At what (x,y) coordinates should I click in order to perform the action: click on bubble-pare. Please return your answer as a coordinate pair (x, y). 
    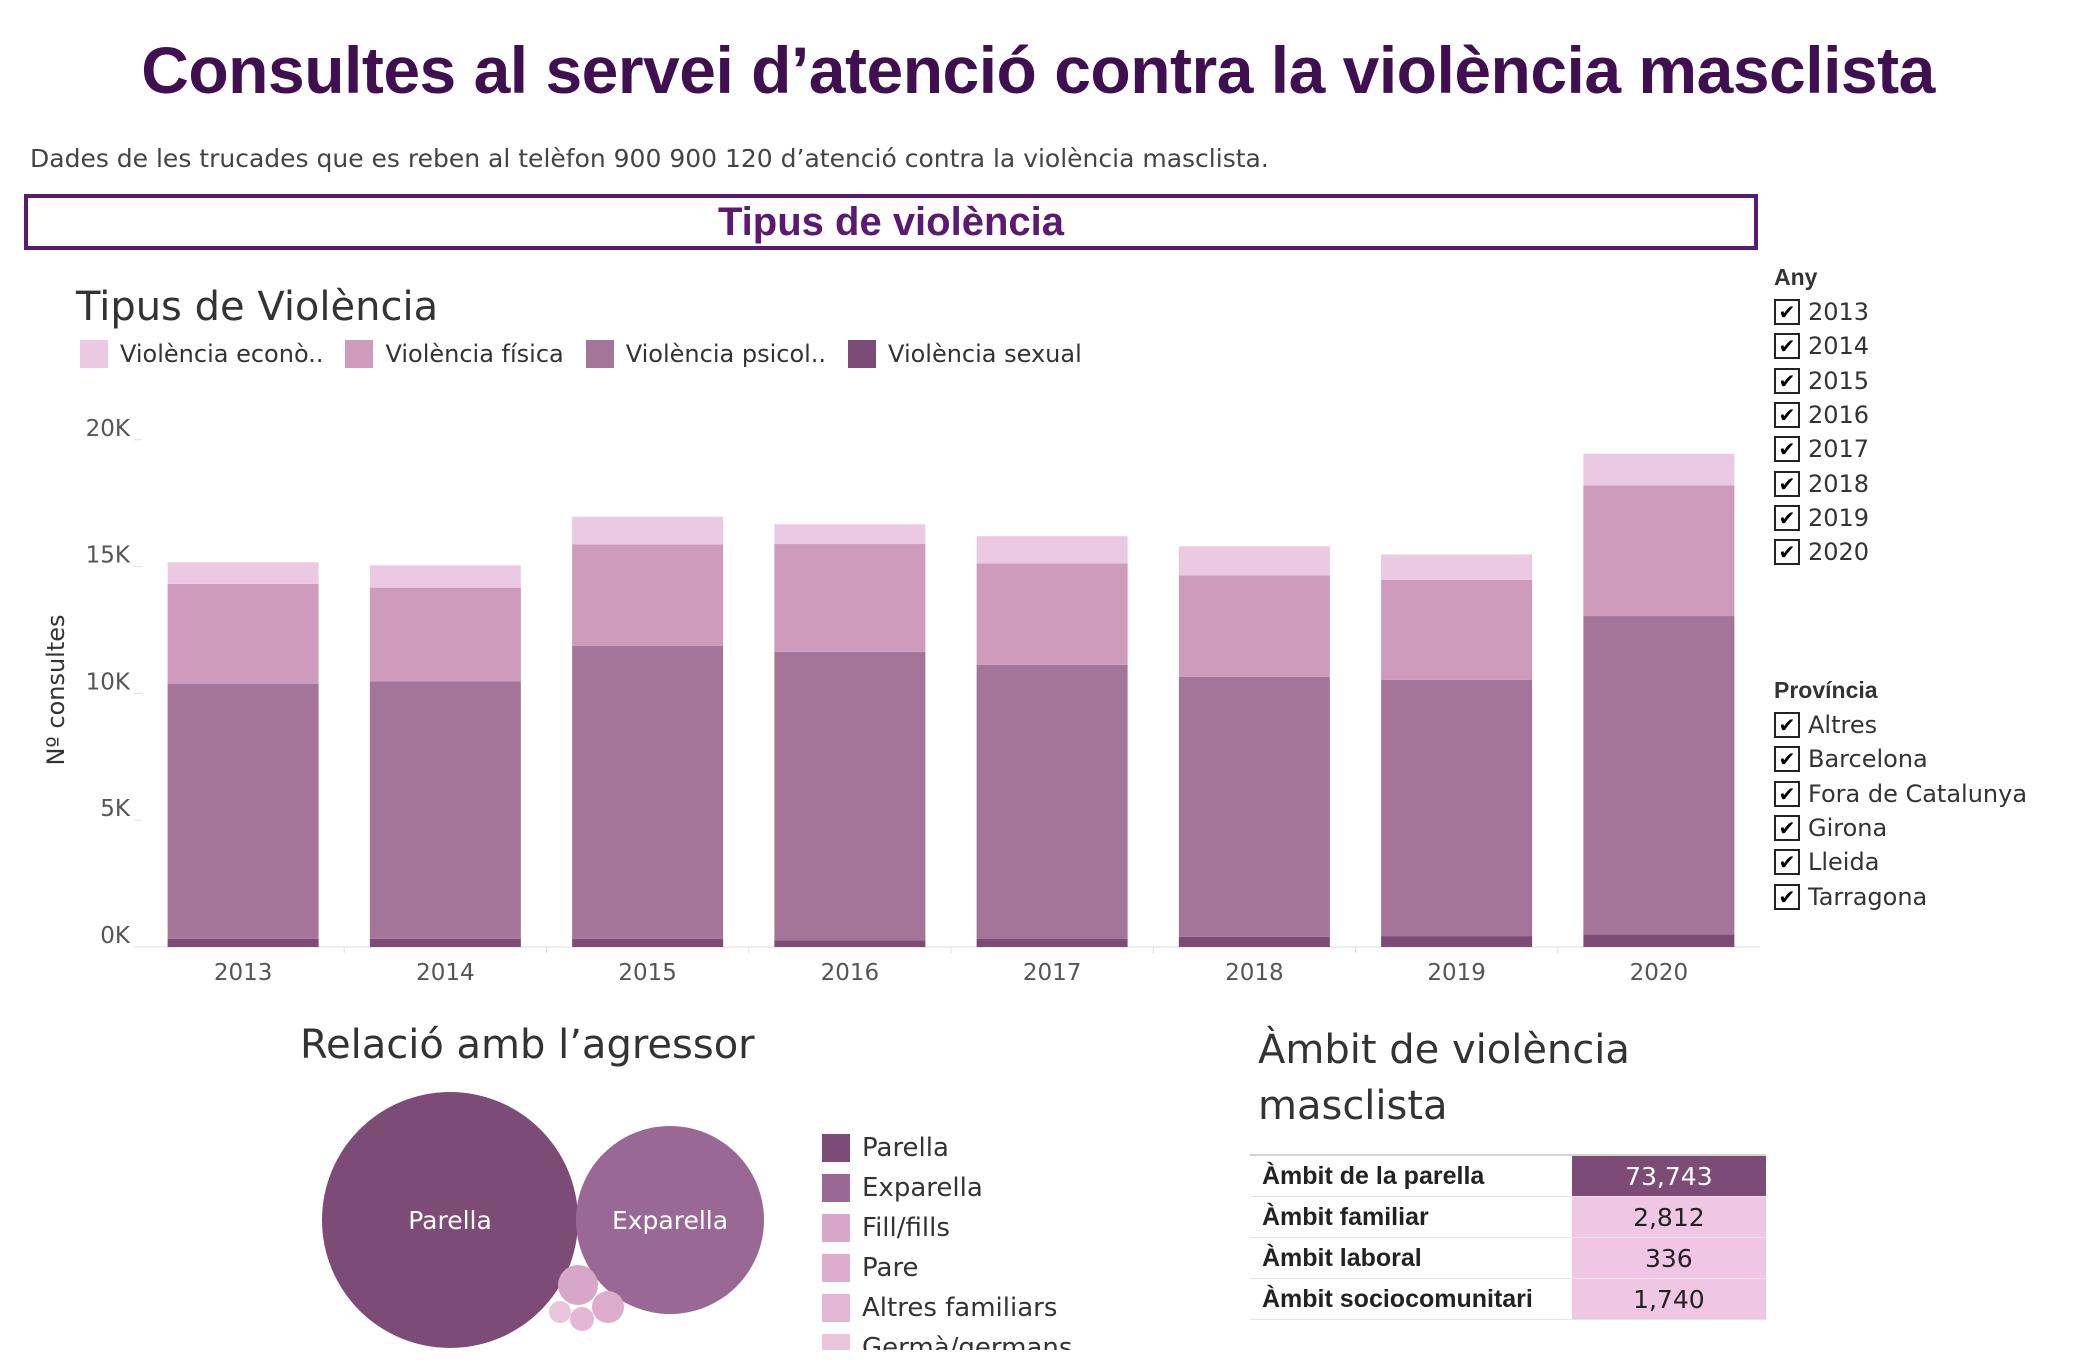
    Looking at the image, I should click on (608, 1307).